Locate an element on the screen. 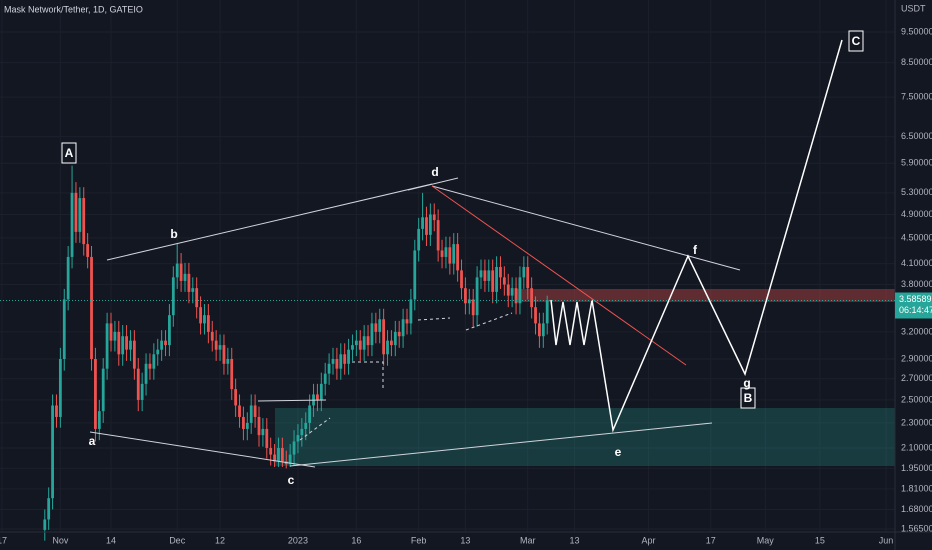  resistance-zone is located at coordinates (706, 295).